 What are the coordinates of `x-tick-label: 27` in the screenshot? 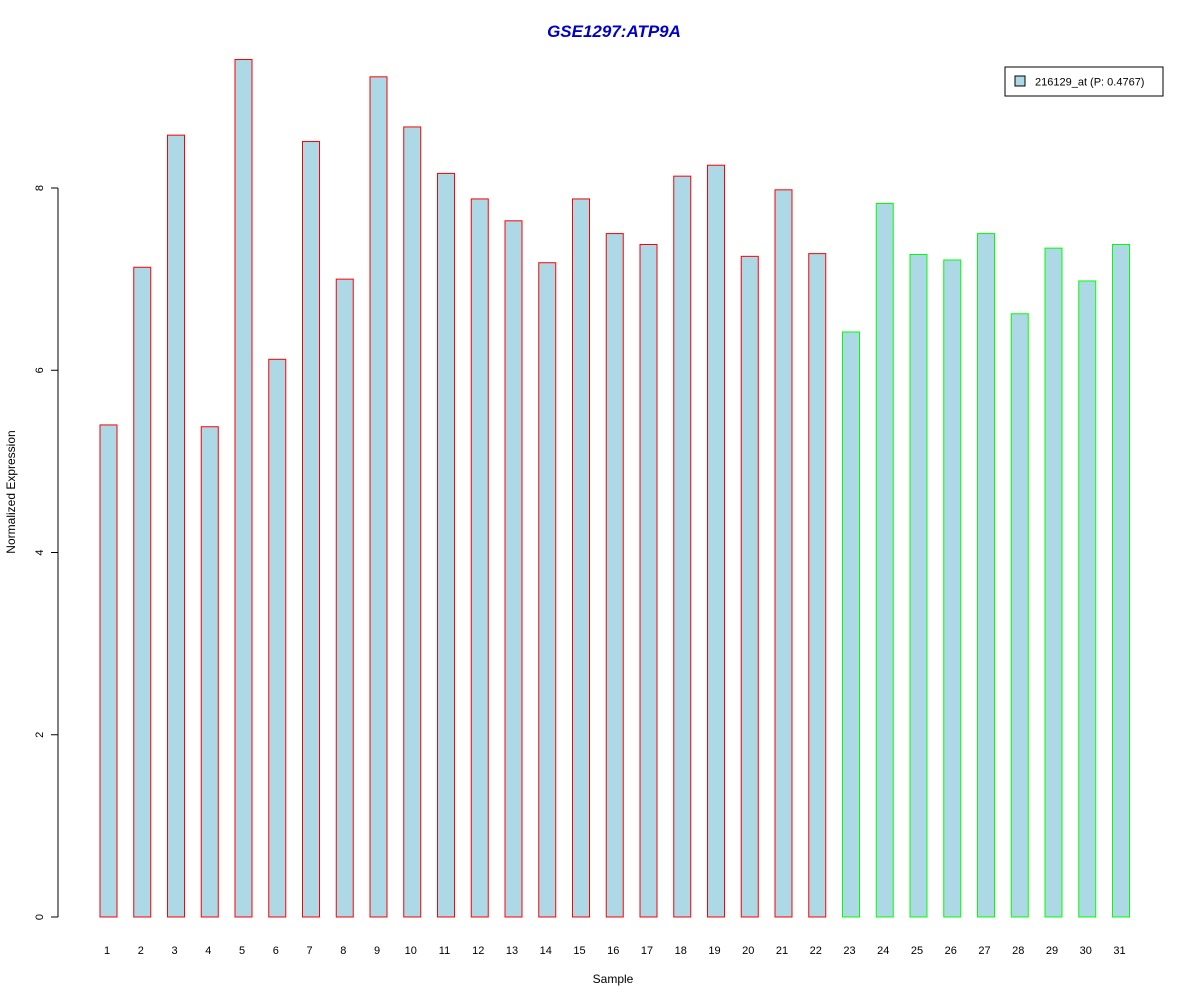 It's located at (984, 951).